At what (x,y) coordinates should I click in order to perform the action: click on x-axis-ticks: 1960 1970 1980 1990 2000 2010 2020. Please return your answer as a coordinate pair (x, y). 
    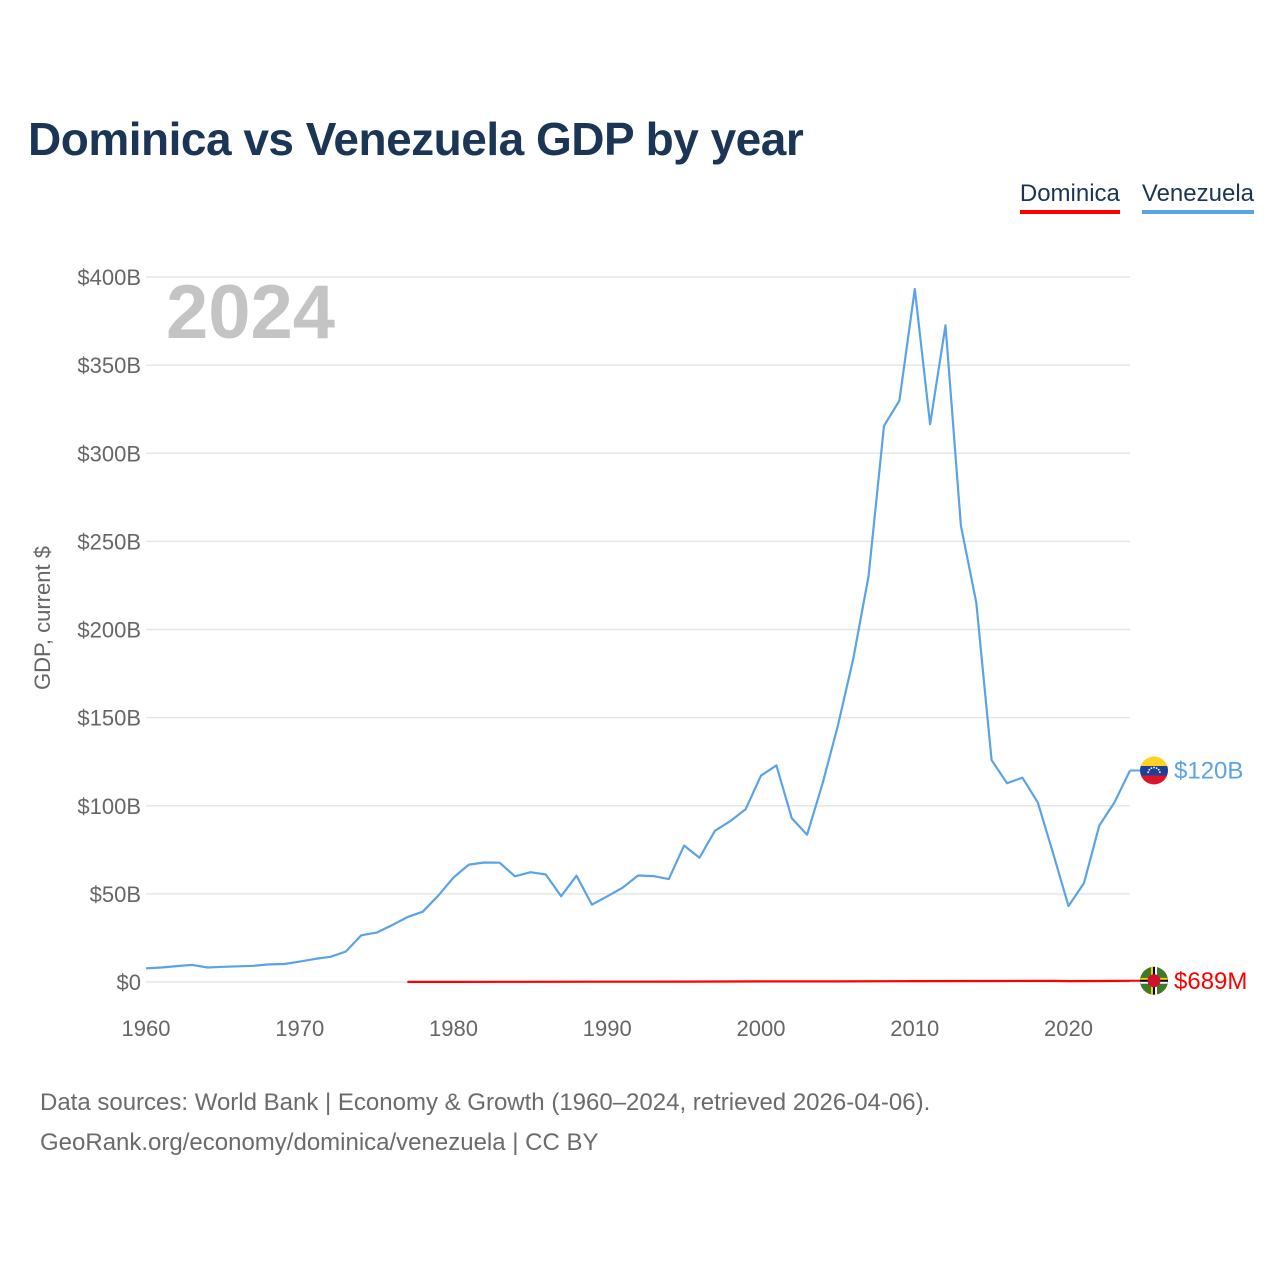
    Looking at the image, I should click on (607, 1028).